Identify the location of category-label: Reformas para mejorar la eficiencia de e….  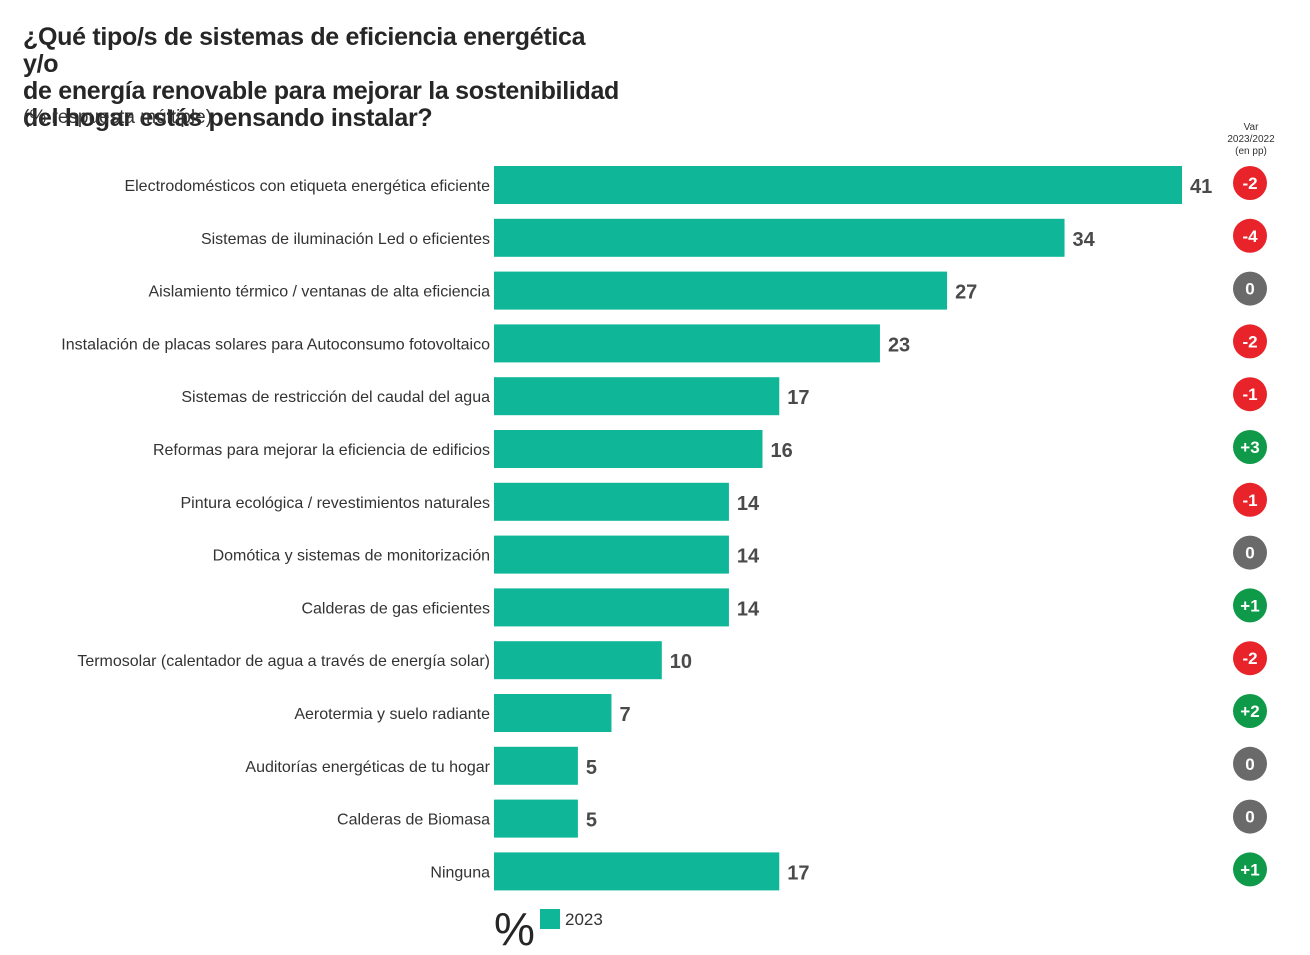
(321, 450).